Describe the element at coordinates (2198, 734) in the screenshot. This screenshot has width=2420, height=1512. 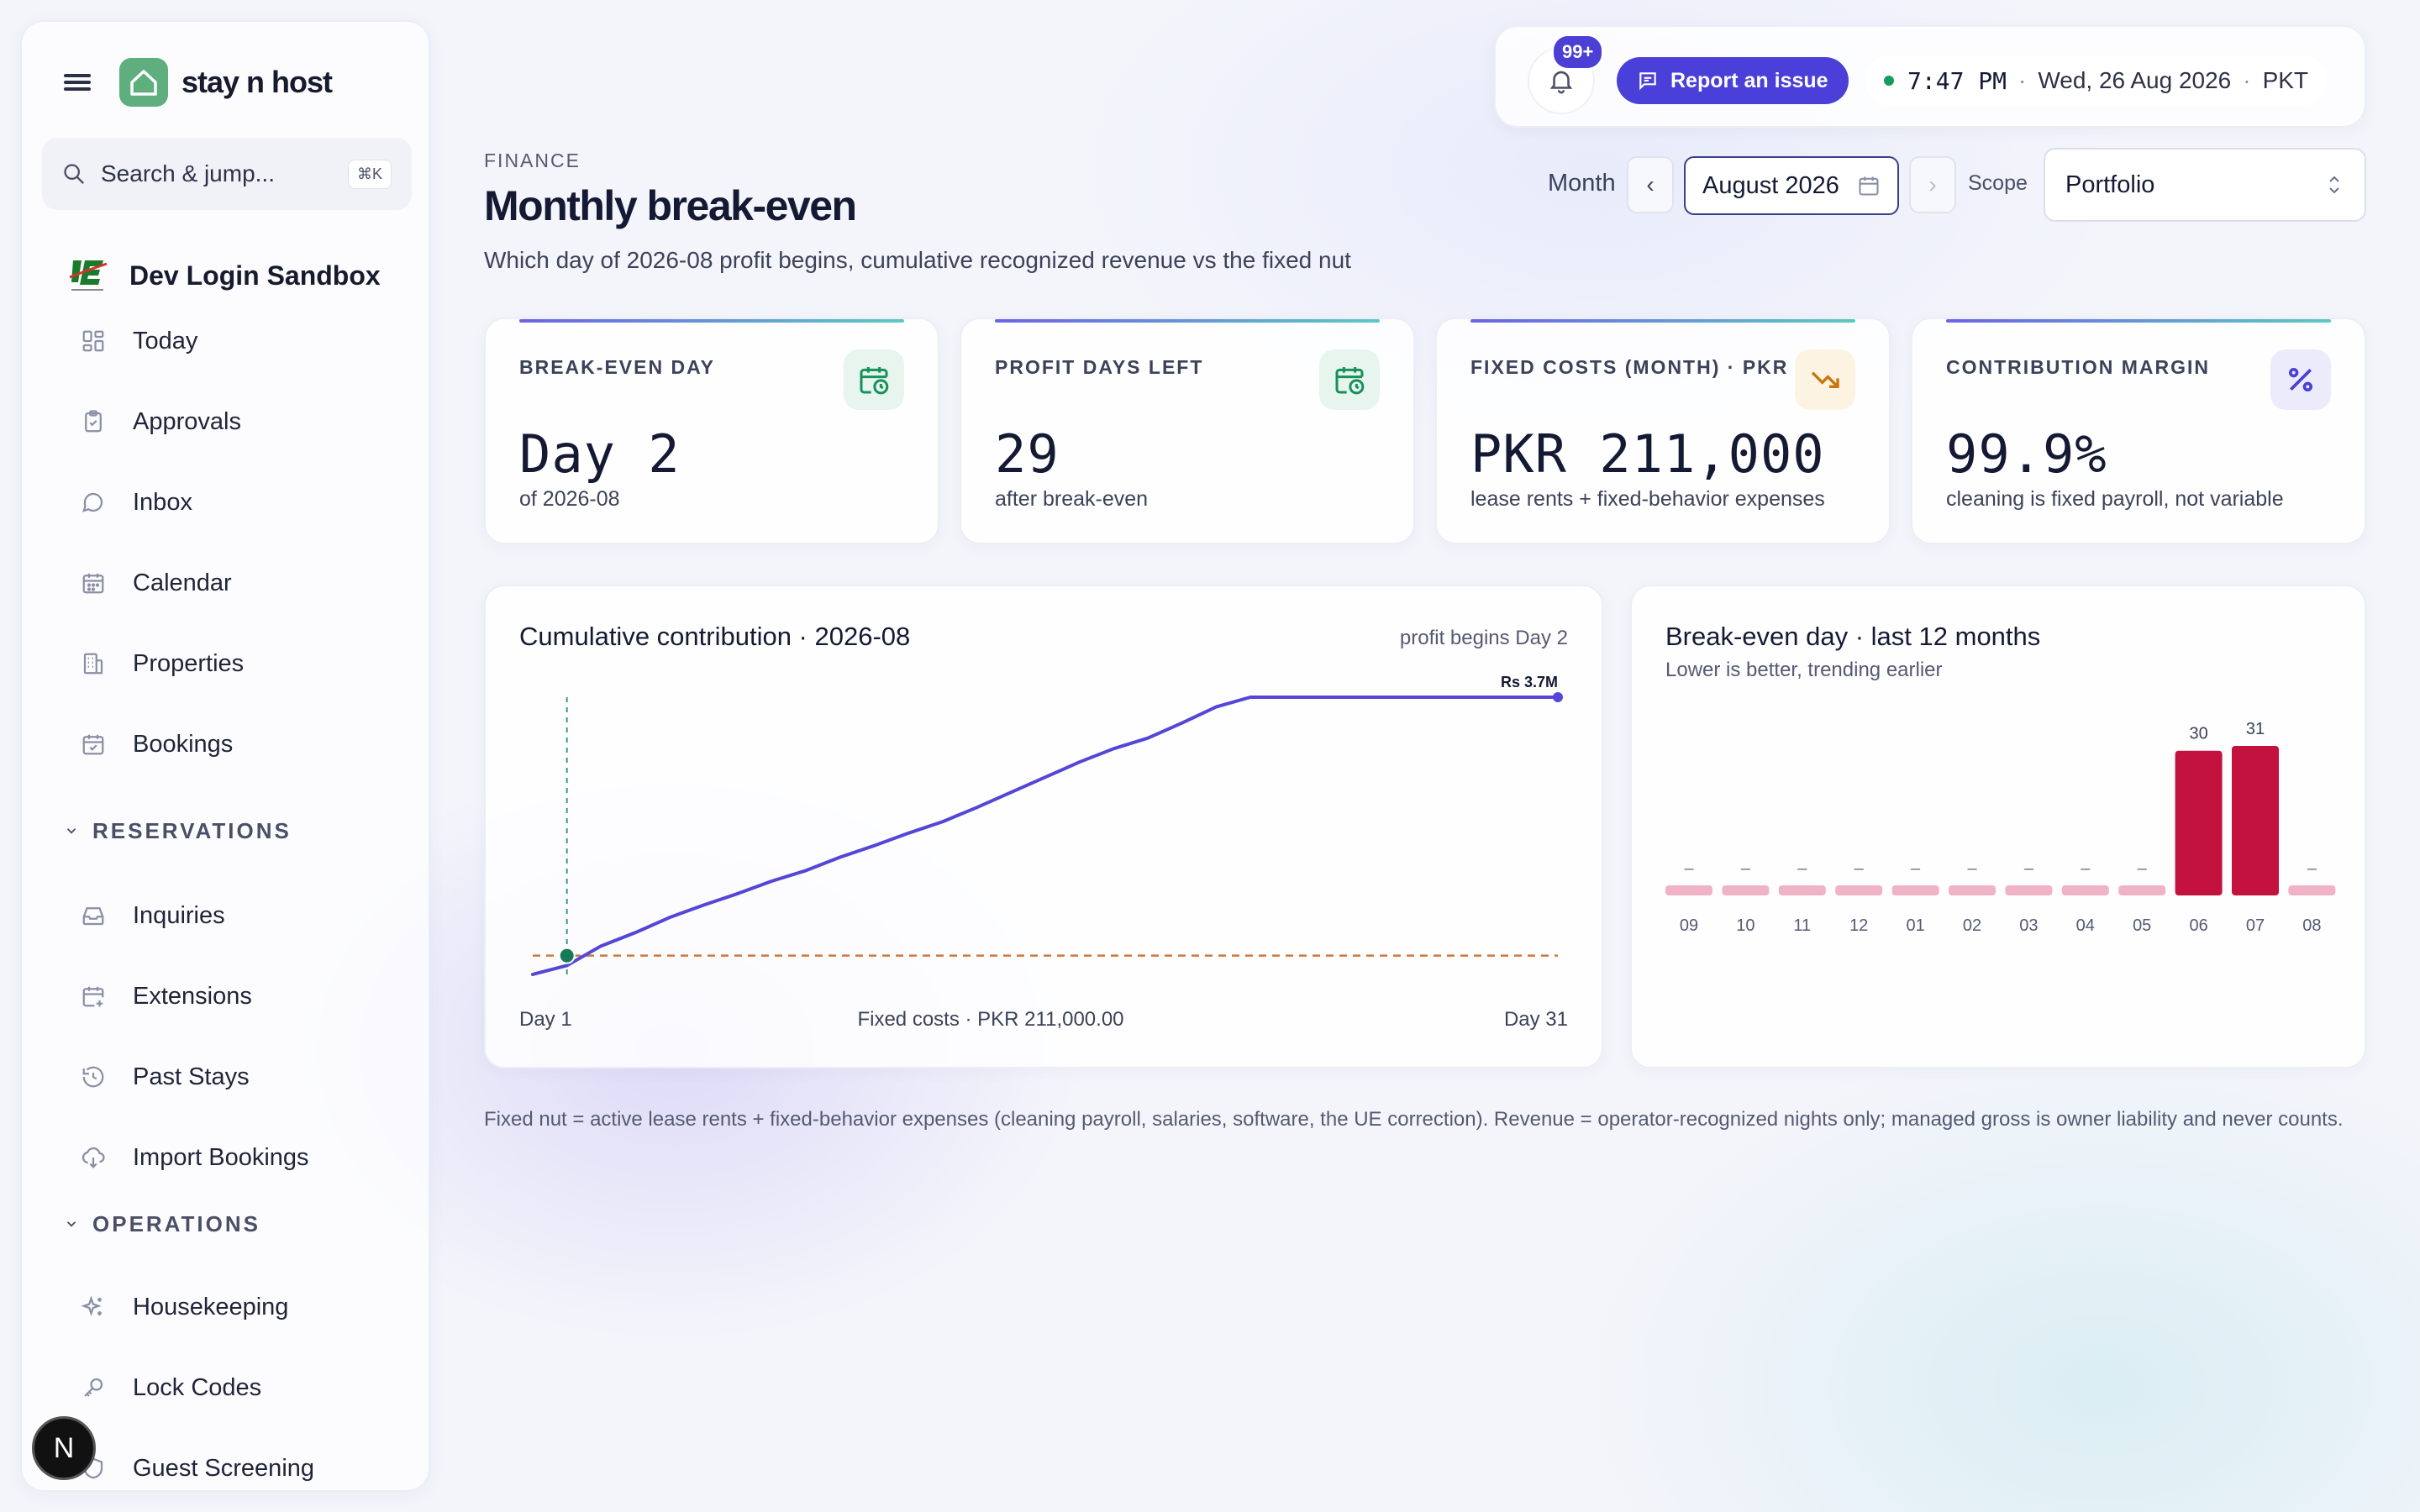
I see `svg-text: 30` at that location.